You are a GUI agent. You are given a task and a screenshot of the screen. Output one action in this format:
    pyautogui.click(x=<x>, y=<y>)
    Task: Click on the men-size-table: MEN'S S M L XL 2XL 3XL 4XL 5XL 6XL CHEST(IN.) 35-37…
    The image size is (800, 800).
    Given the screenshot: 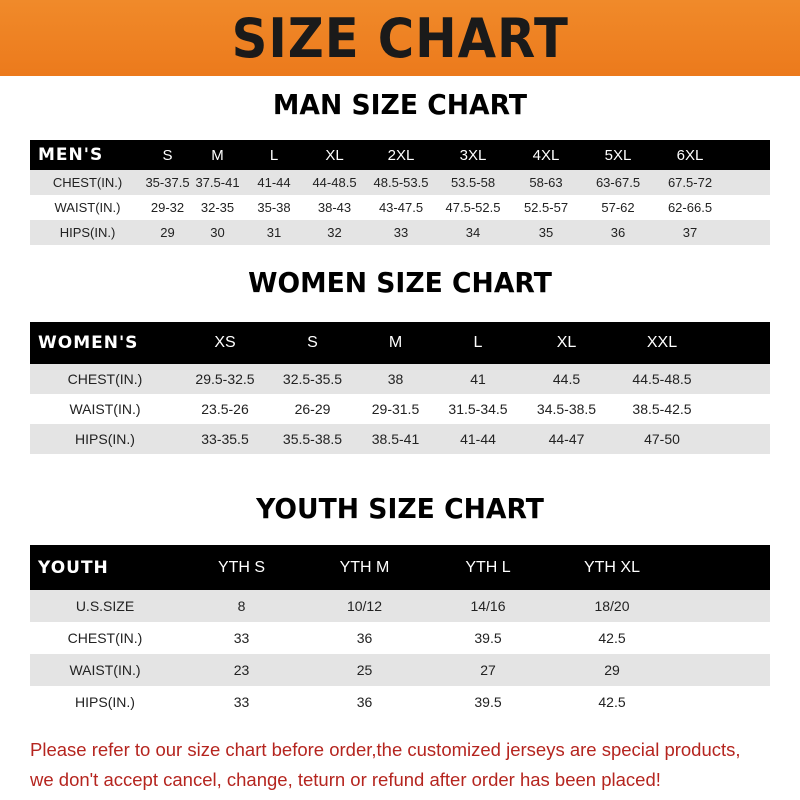 What is the action you would take?
    pyautogui.click(x=400, y=192)
    